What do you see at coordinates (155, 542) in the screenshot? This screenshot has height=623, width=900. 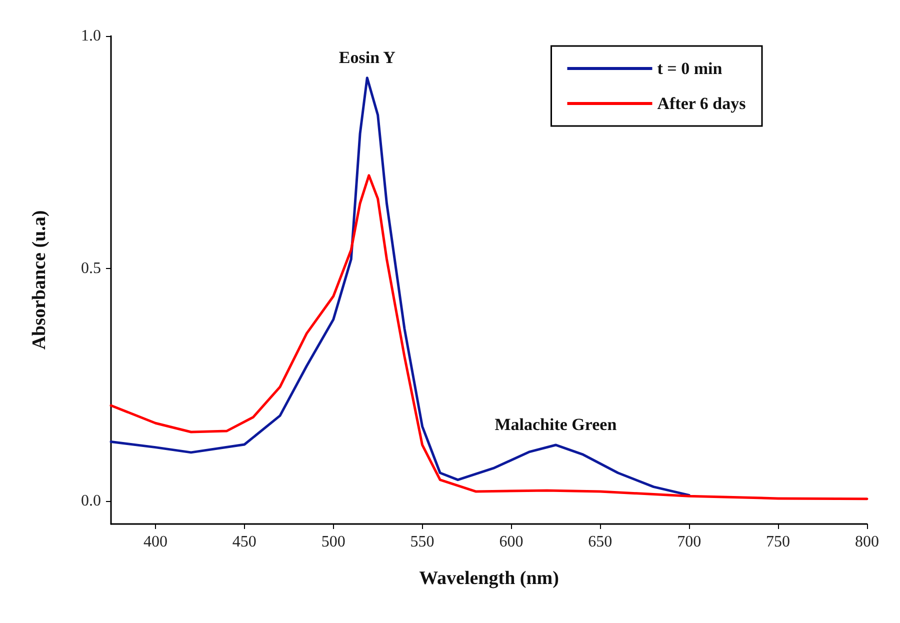 I see `x-tick-label: 400` at bounding box center [155, 542].